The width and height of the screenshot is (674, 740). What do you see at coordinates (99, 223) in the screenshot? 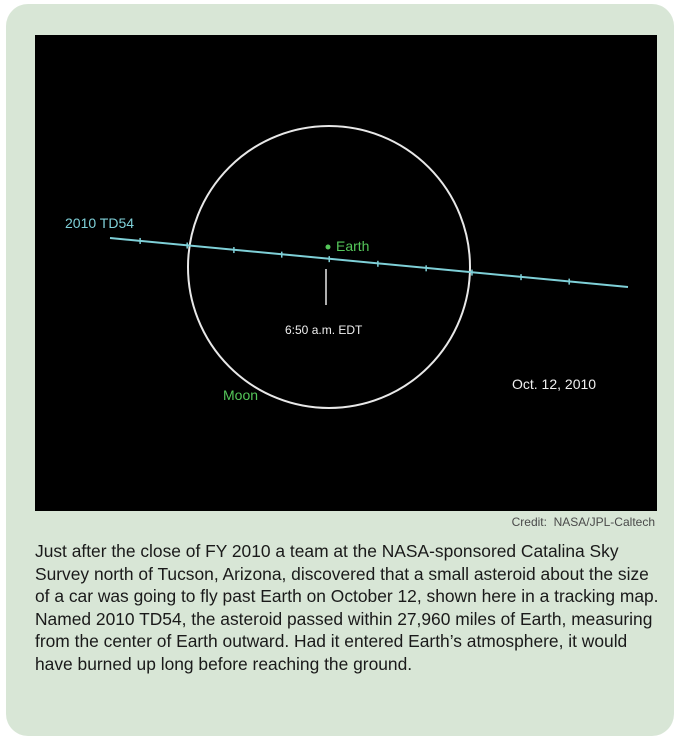
I see `asteroid-label: 2010 TD54` at bounding box center [99, 223].